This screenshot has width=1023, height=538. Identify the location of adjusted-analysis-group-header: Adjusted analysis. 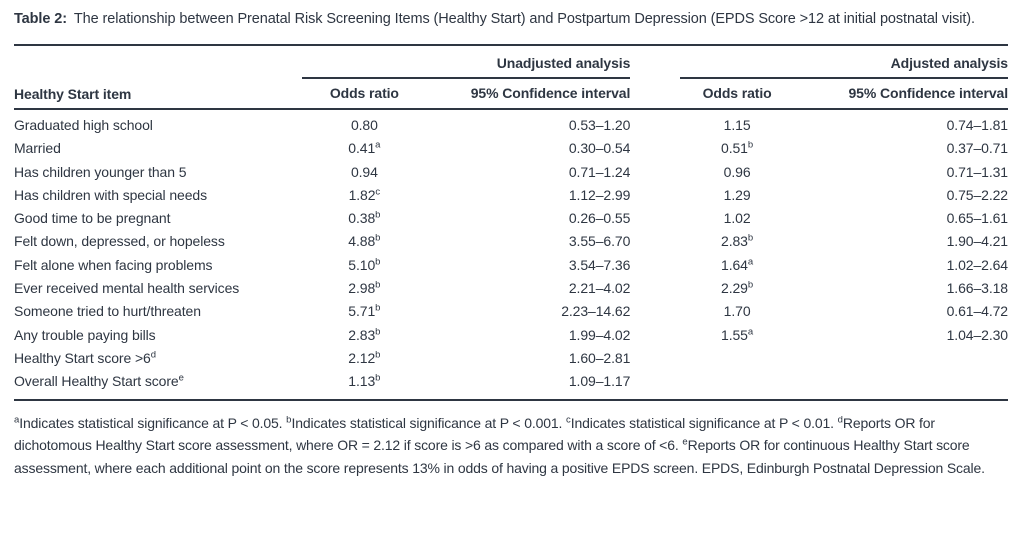
(843, 62).